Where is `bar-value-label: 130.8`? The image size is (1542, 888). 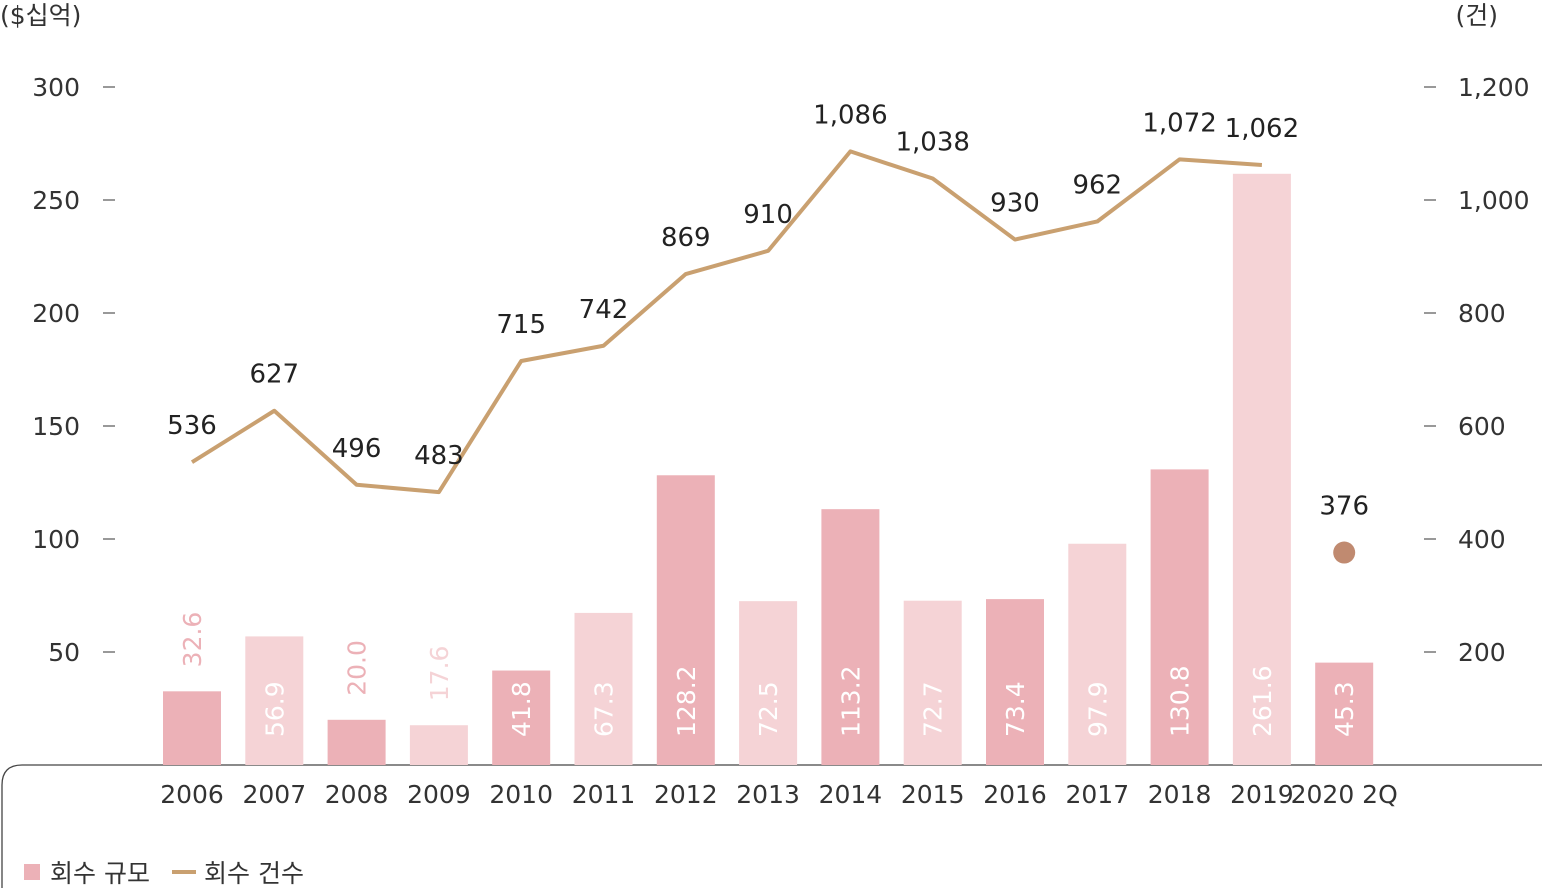 bar-value-label: 130.8 is located at coordinates (1180, 701).